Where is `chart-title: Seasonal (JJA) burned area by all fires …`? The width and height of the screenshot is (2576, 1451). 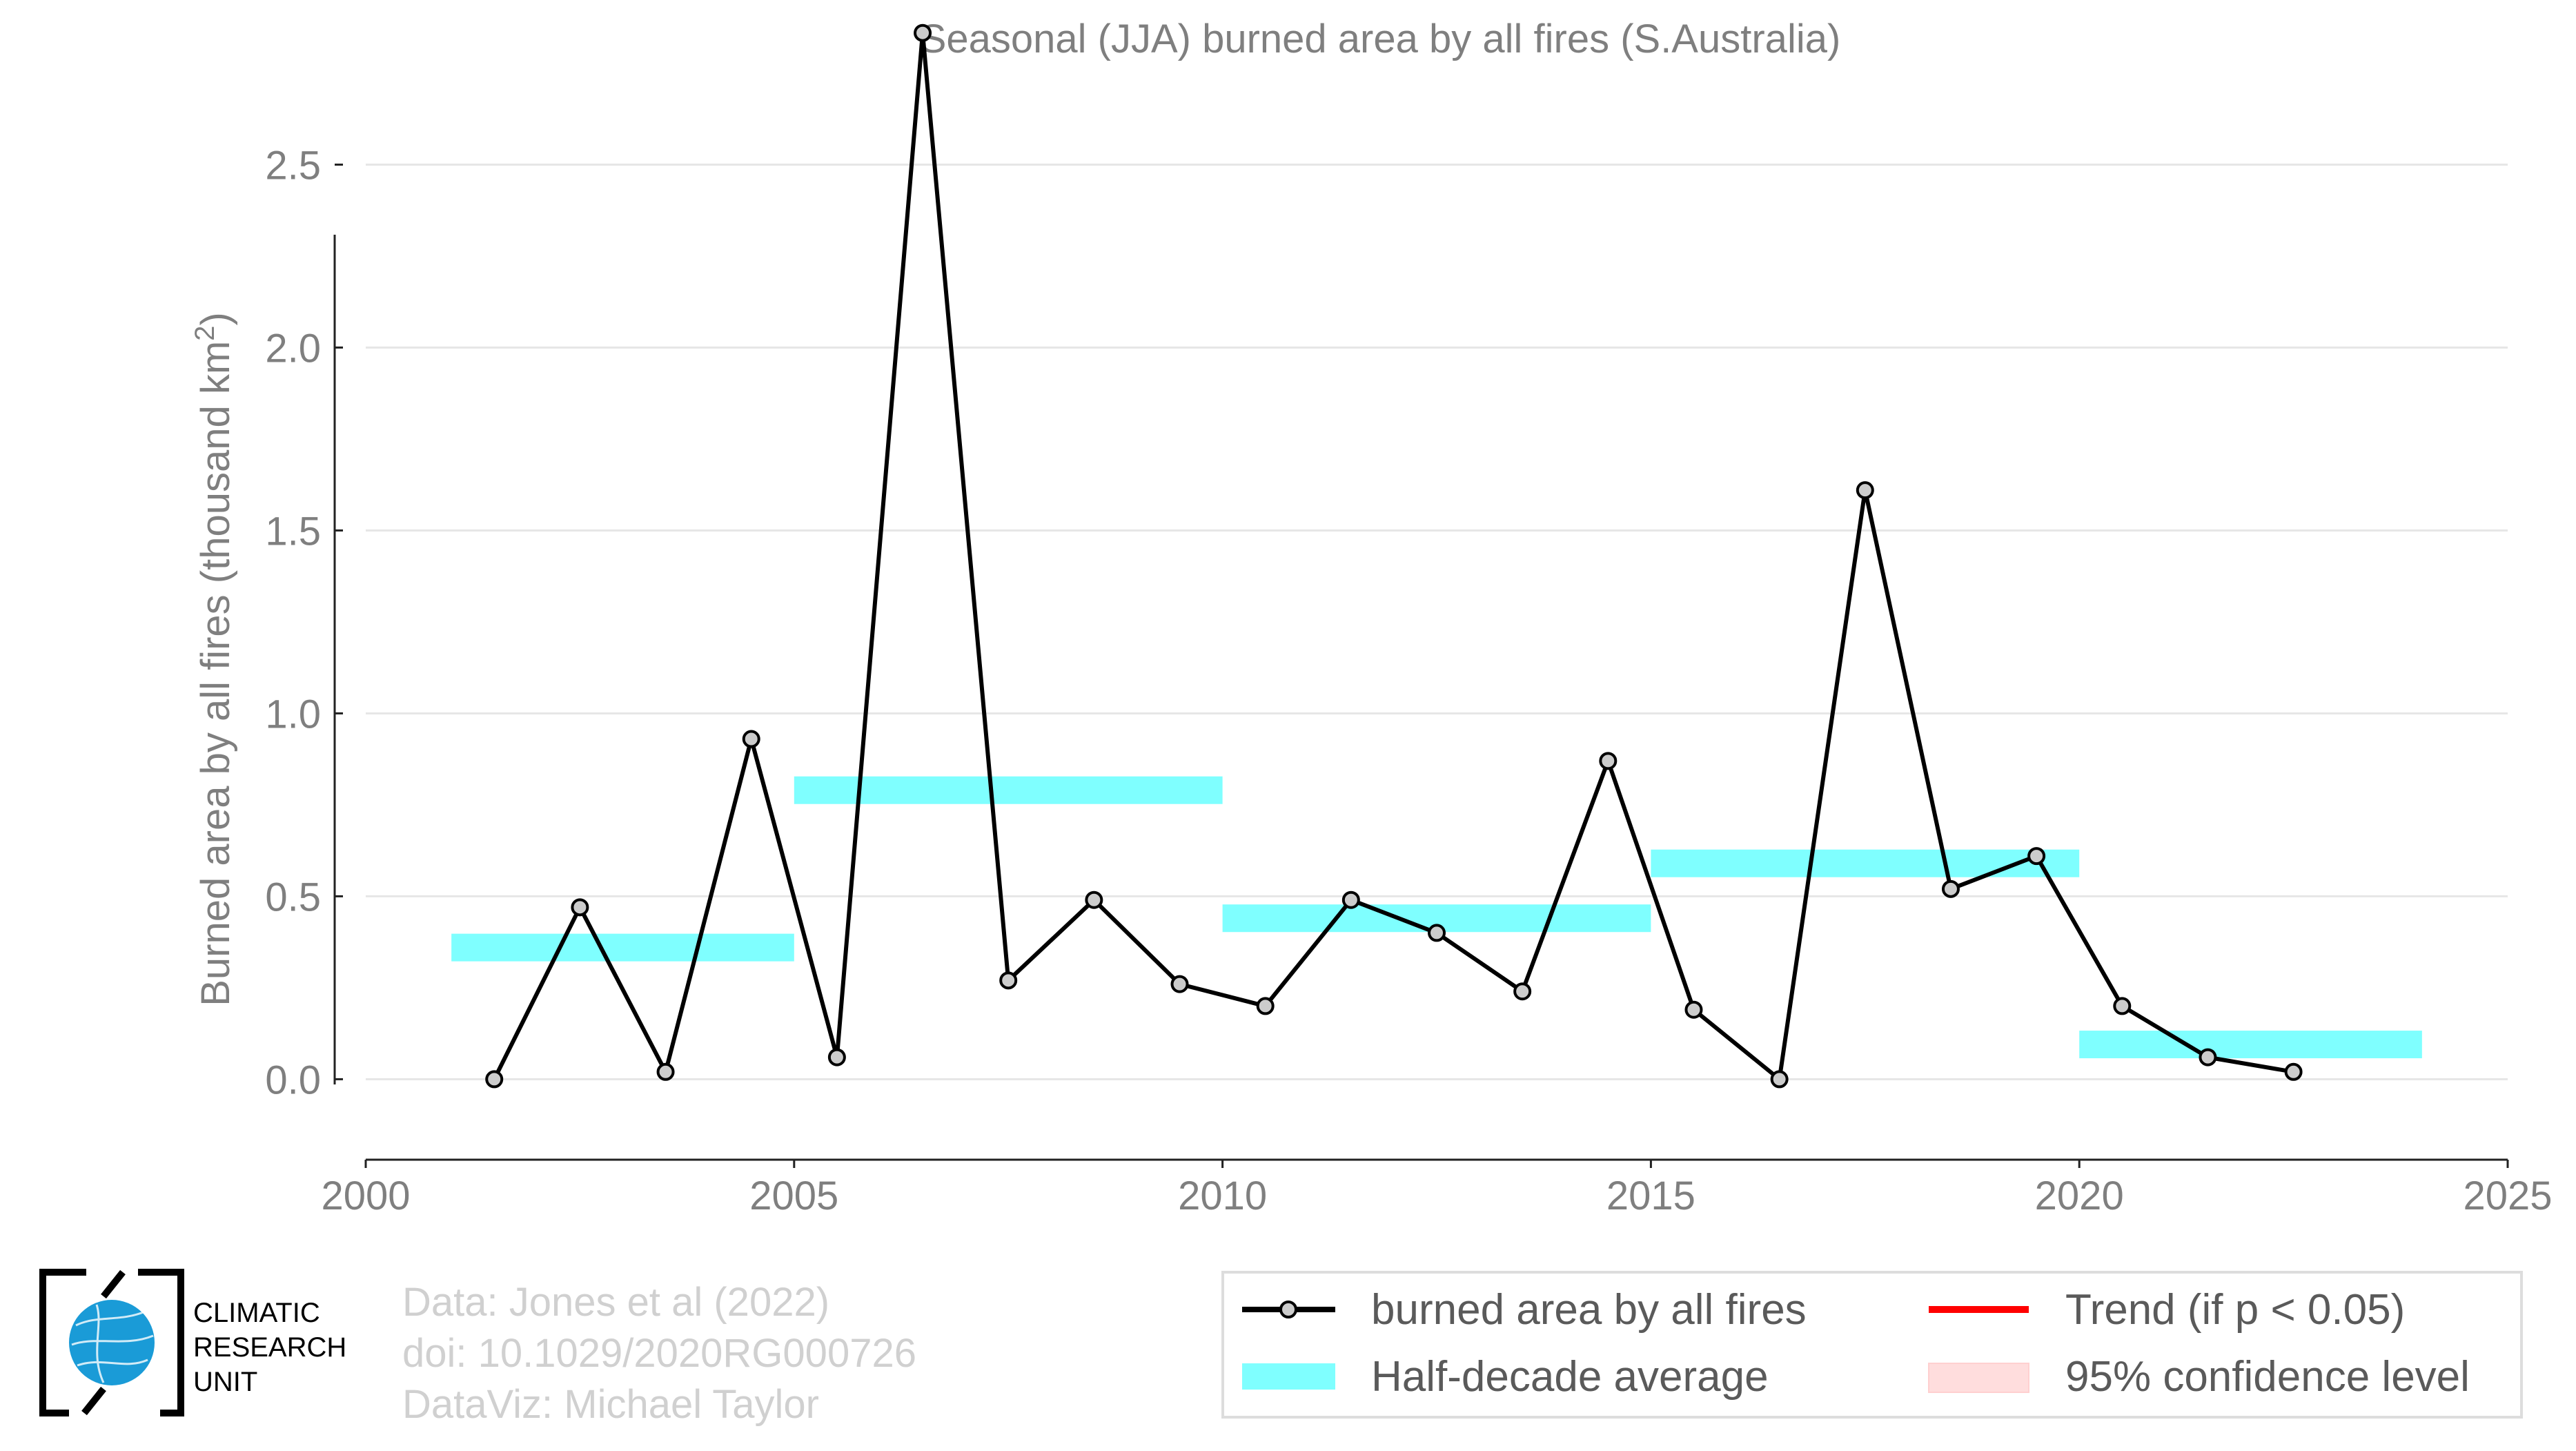
chart-title: Seasonal (JJA) burned area by all fires … is located at coordinates (1380, 39).